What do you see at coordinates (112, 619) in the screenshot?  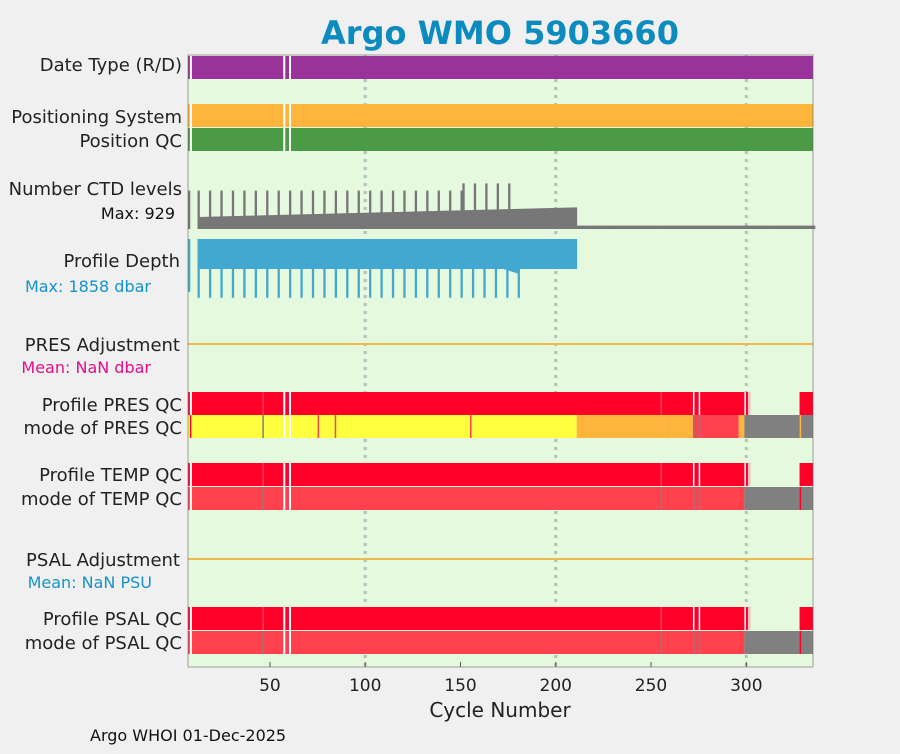 I see `row-label-profile-psal-qc: Profile PSAL QC` at bounding box center [112, 619].